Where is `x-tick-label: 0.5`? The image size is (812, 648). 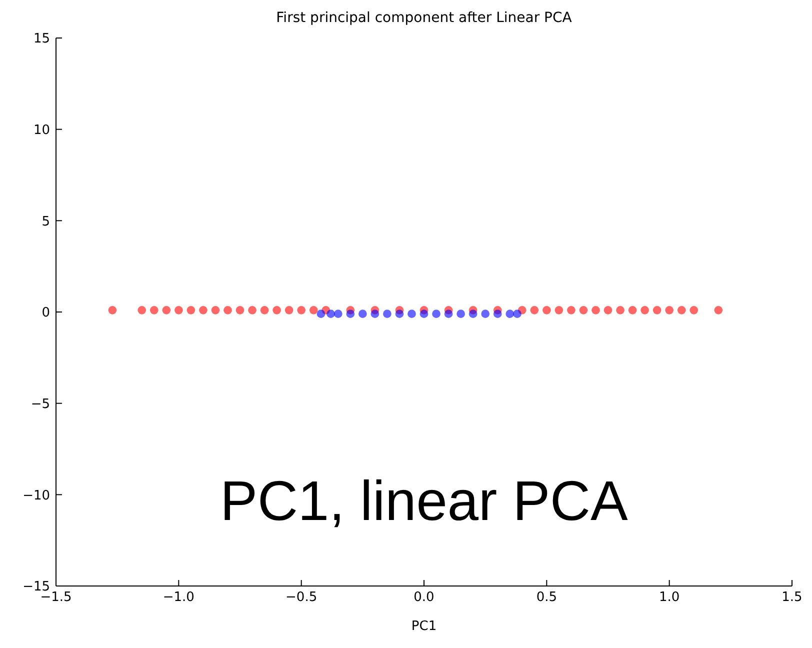
x-tick-label: 0.5 is located at coordinates (547, 598).